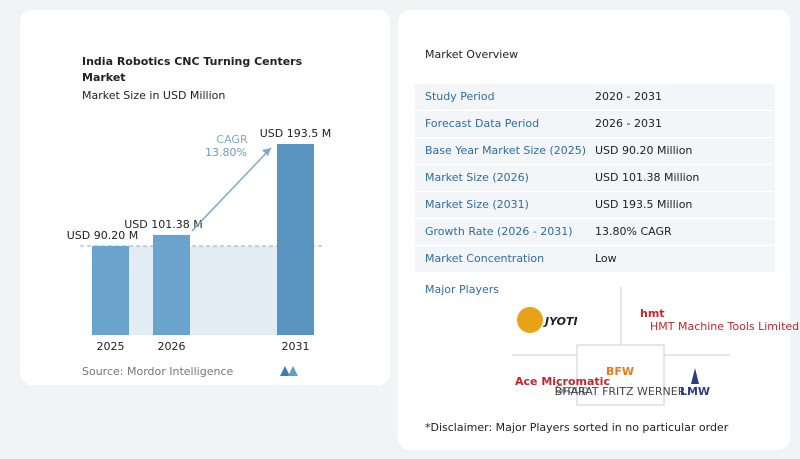 This screenshot has height=459, width=800. Describe the element at coordinates (606, 258) in the screenshot. I see `row-value: Low` at that location.